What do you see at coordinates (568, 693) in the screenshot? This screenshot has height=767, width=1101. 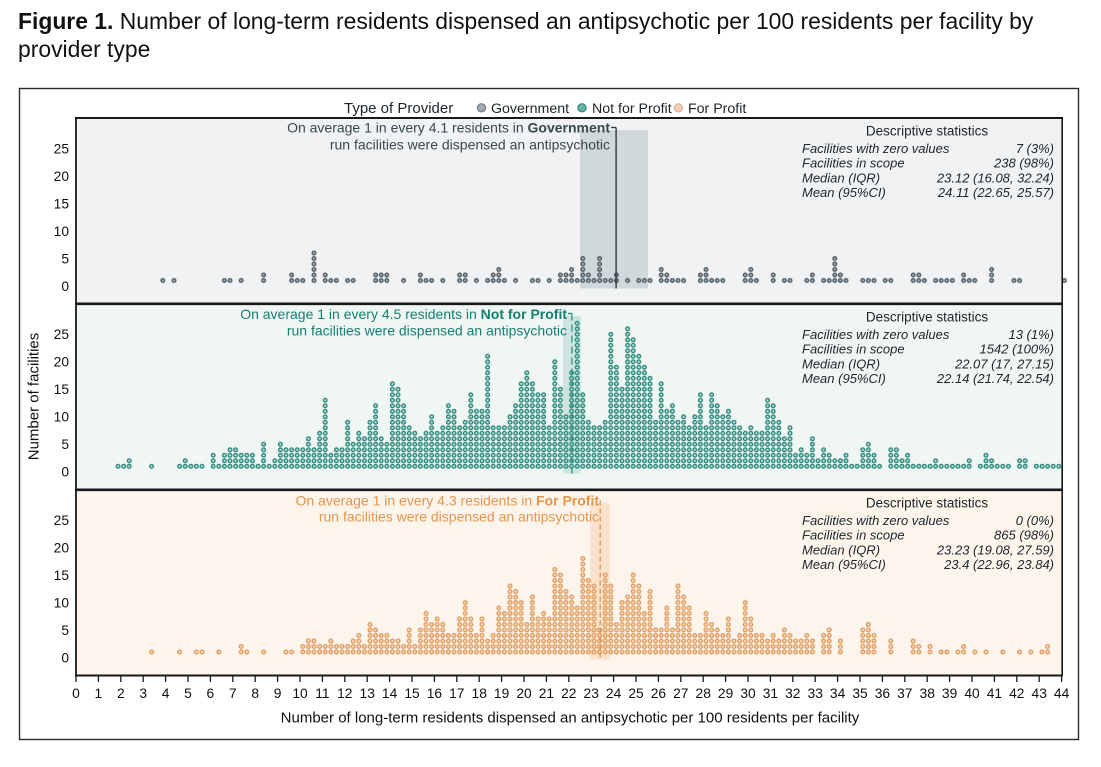 I see `svg-text: 22` at bounding box center [568, 693].